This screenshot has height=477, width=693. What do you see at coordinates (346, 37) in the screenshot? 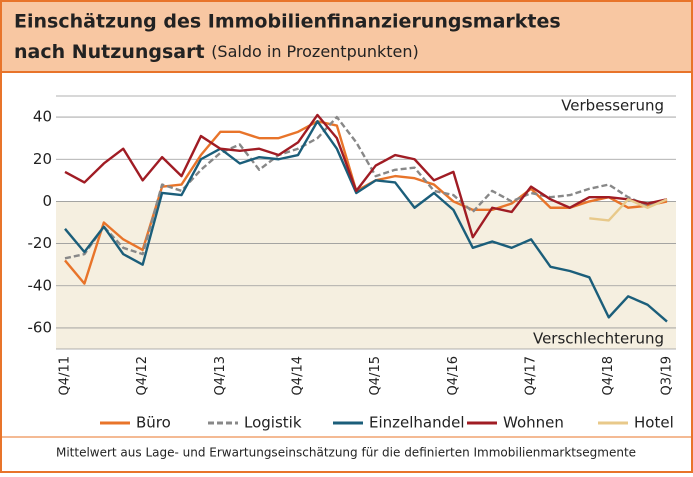
I see `header` at bounding box center [346, 37].